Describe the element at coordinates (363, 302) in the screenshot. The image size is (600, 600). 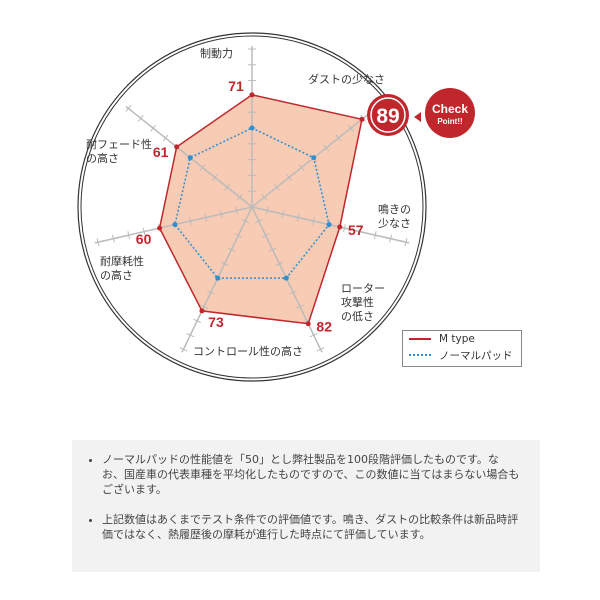
I see `axis-label-rotor: ローター 攻撃性 の低さ` at that location.